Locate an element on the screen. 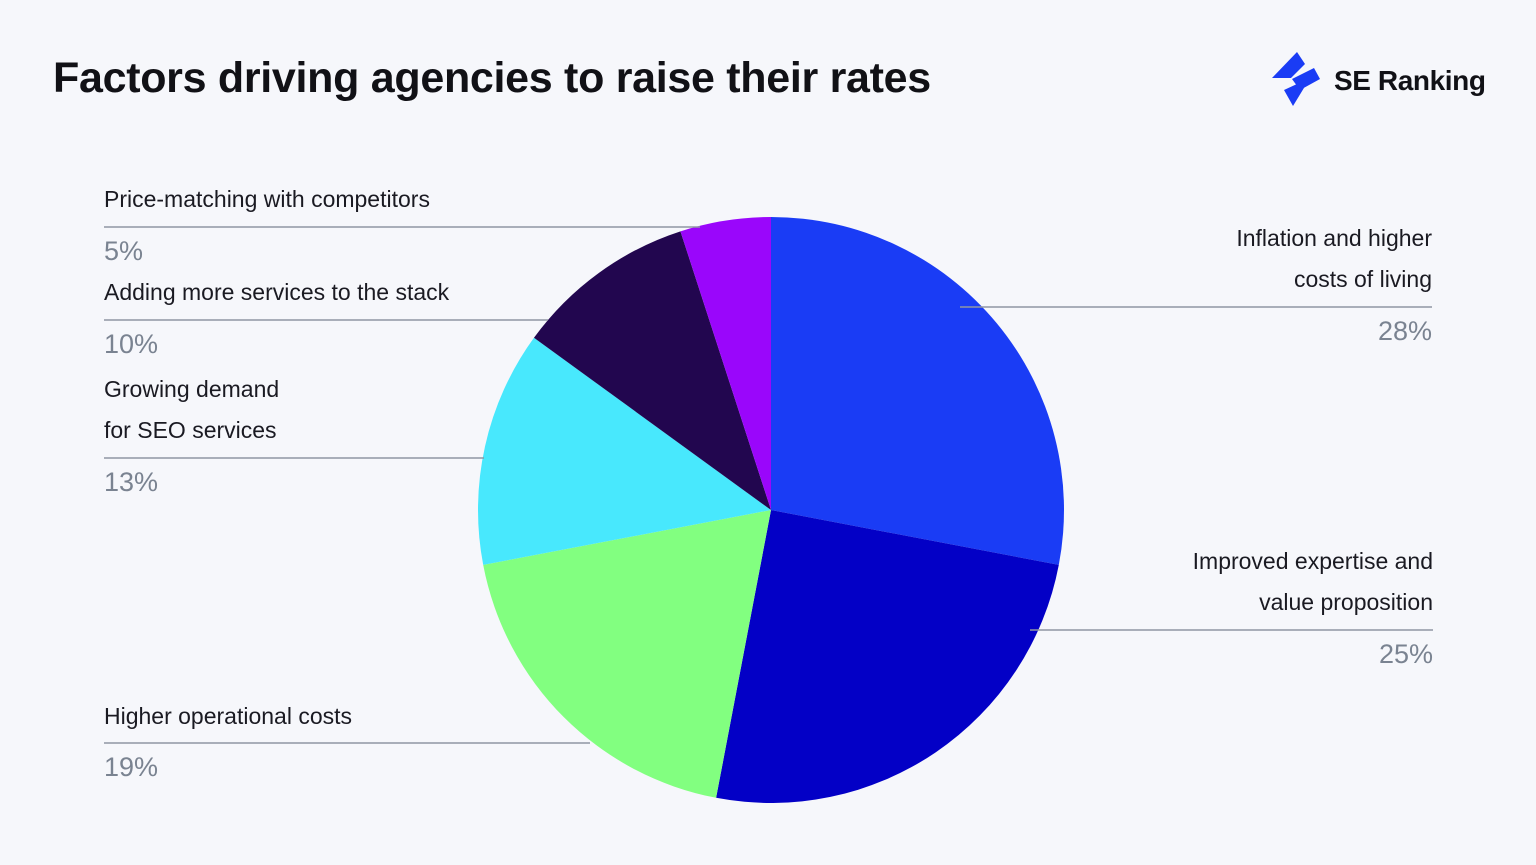 The image size is (1536, 865). brand-name: SE Ranking is located at coordinates (1410, 80).